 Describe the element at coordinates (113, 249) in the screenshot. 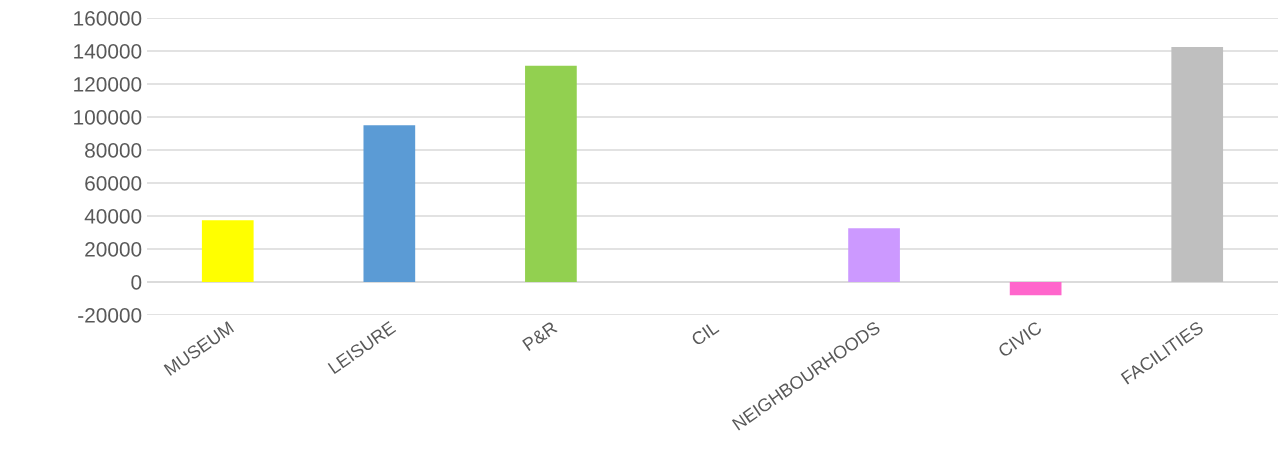

I see `y-tick-label: 20000` at that location.